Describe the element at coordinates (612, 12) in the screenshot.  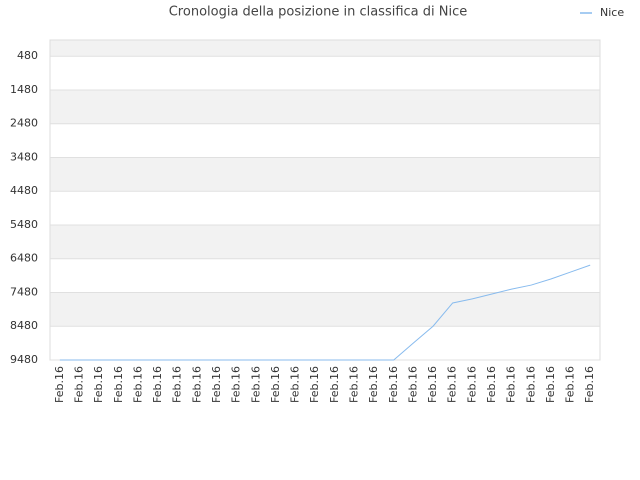
I see `legend-label: Nice` at that location.